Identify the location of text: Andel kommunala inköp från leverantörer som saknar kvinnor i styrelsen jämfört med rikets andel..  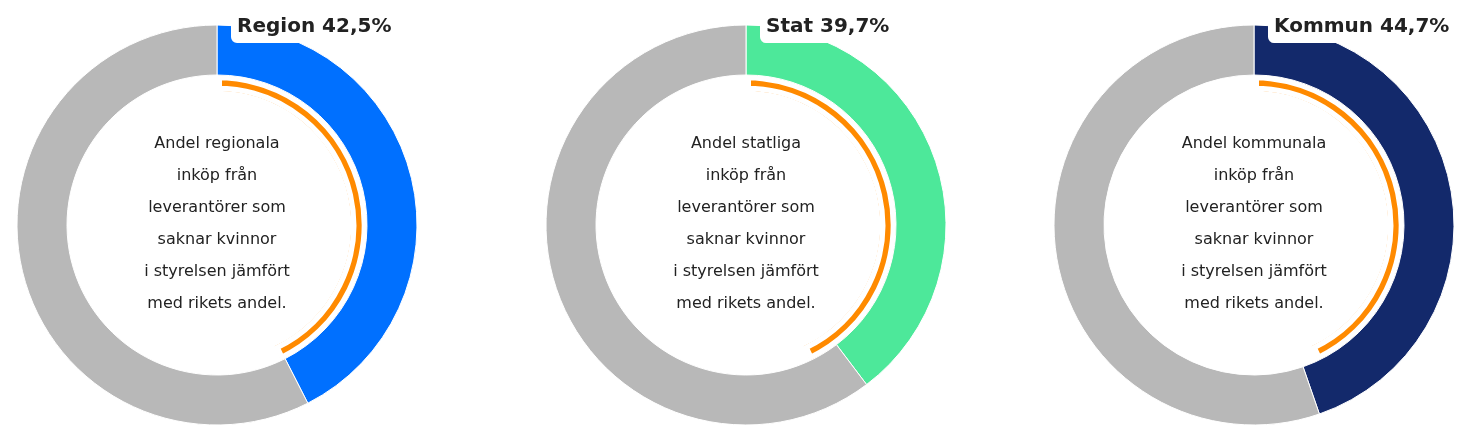
(1254, 223).